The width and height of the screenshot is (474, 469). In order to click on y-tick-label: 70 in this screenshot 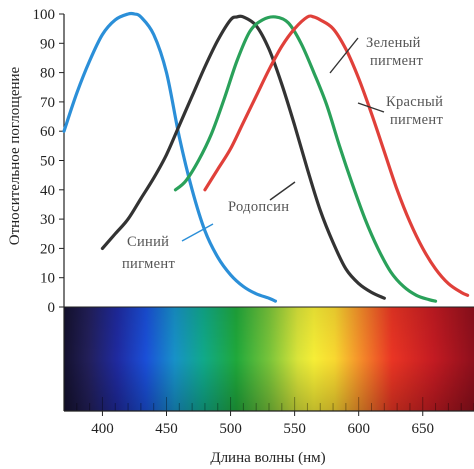, I will do `click(47, 103)`.